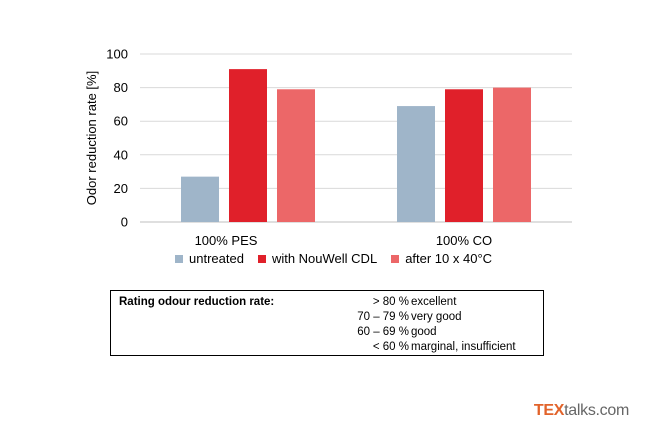 The width and height of the screenshot is (645, 430). Describe the element at coordinates (226, 240) in the screenshot. I see `x-category-label: 100% PES` at that location.